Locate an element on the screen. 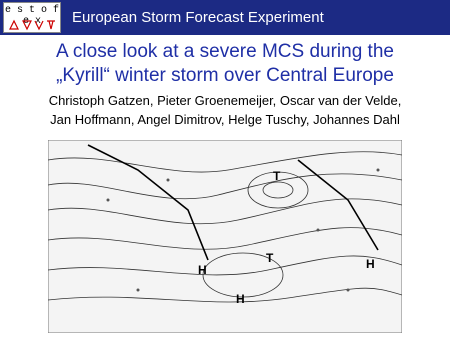 This screenshot has height=338, width=450. logo: e s t o f e x is located at coordinates (32, 17).